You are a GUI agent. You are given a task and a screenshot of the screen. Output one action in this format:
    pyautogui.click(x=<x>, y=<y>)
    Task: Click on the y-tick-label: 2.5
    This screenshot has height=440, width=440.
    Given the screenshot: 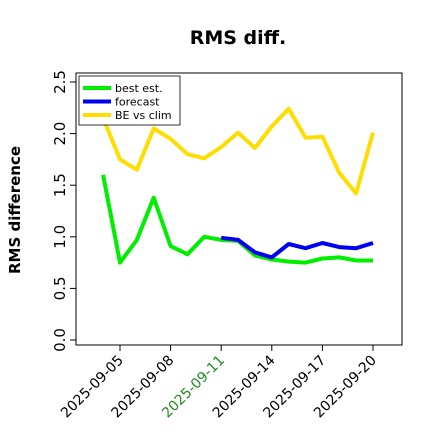 What is the action you would take?
    pyautogui.click(x=60, y=82)
    